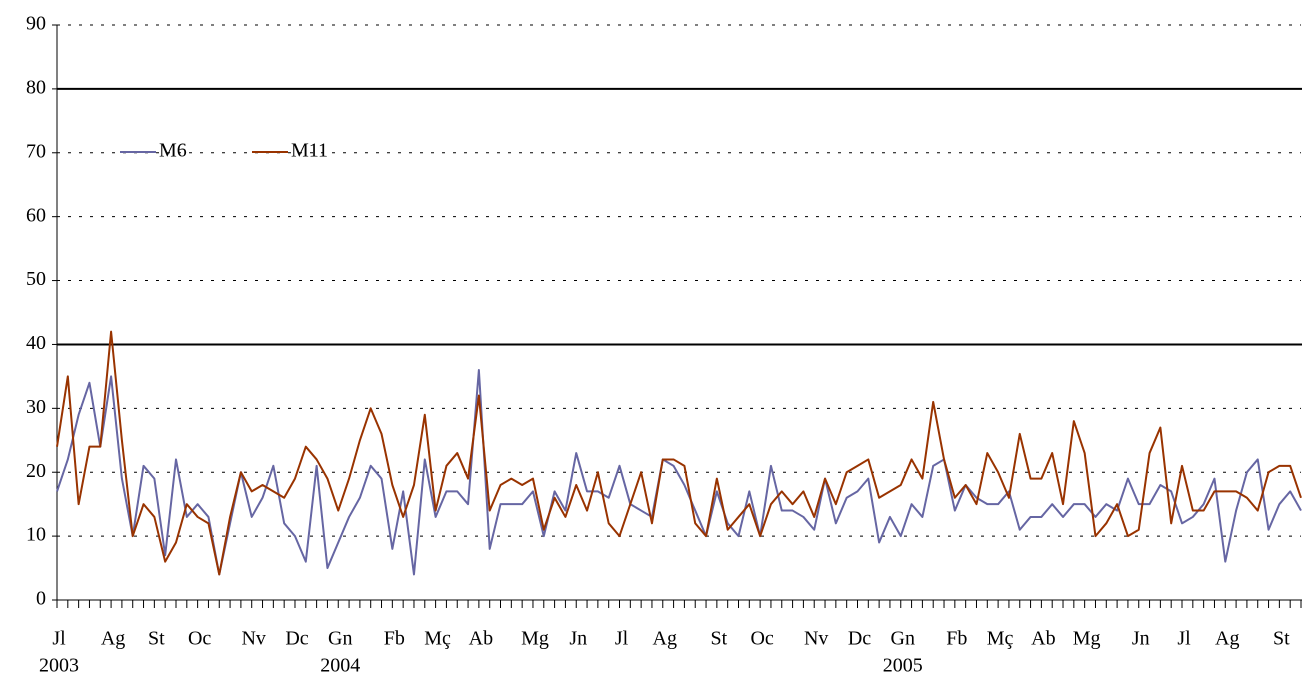  What do you see at coordinates (36, 87) in the screenshot?
I see `y-tick-label: 80` at bounding box center [36, 87].